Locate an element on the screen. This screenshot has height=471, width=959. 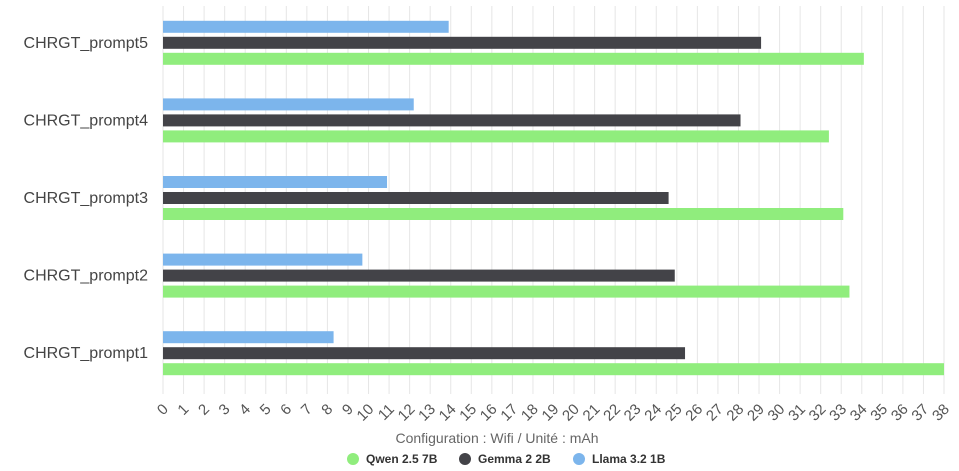
legend-label: Gemma 2 2B is located at coordinates (514, 459).